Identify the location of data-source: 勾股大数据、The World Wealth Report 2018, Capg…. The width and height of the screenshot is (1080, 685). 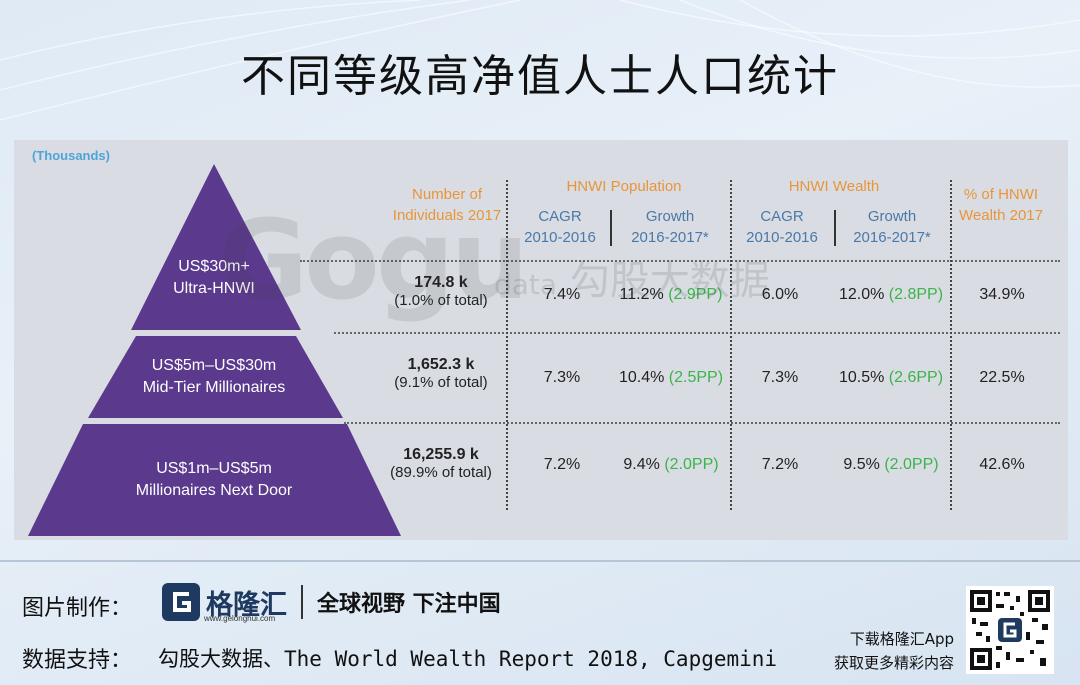
(468, 659).